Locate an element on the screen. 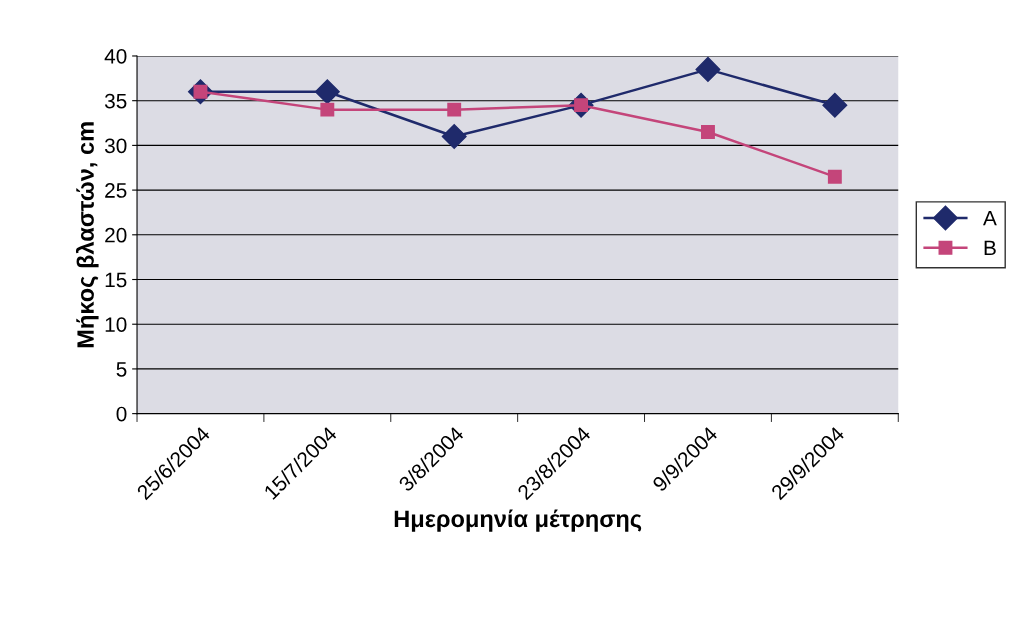  y-tick-label: 10 is located at coordinates (116, 324).